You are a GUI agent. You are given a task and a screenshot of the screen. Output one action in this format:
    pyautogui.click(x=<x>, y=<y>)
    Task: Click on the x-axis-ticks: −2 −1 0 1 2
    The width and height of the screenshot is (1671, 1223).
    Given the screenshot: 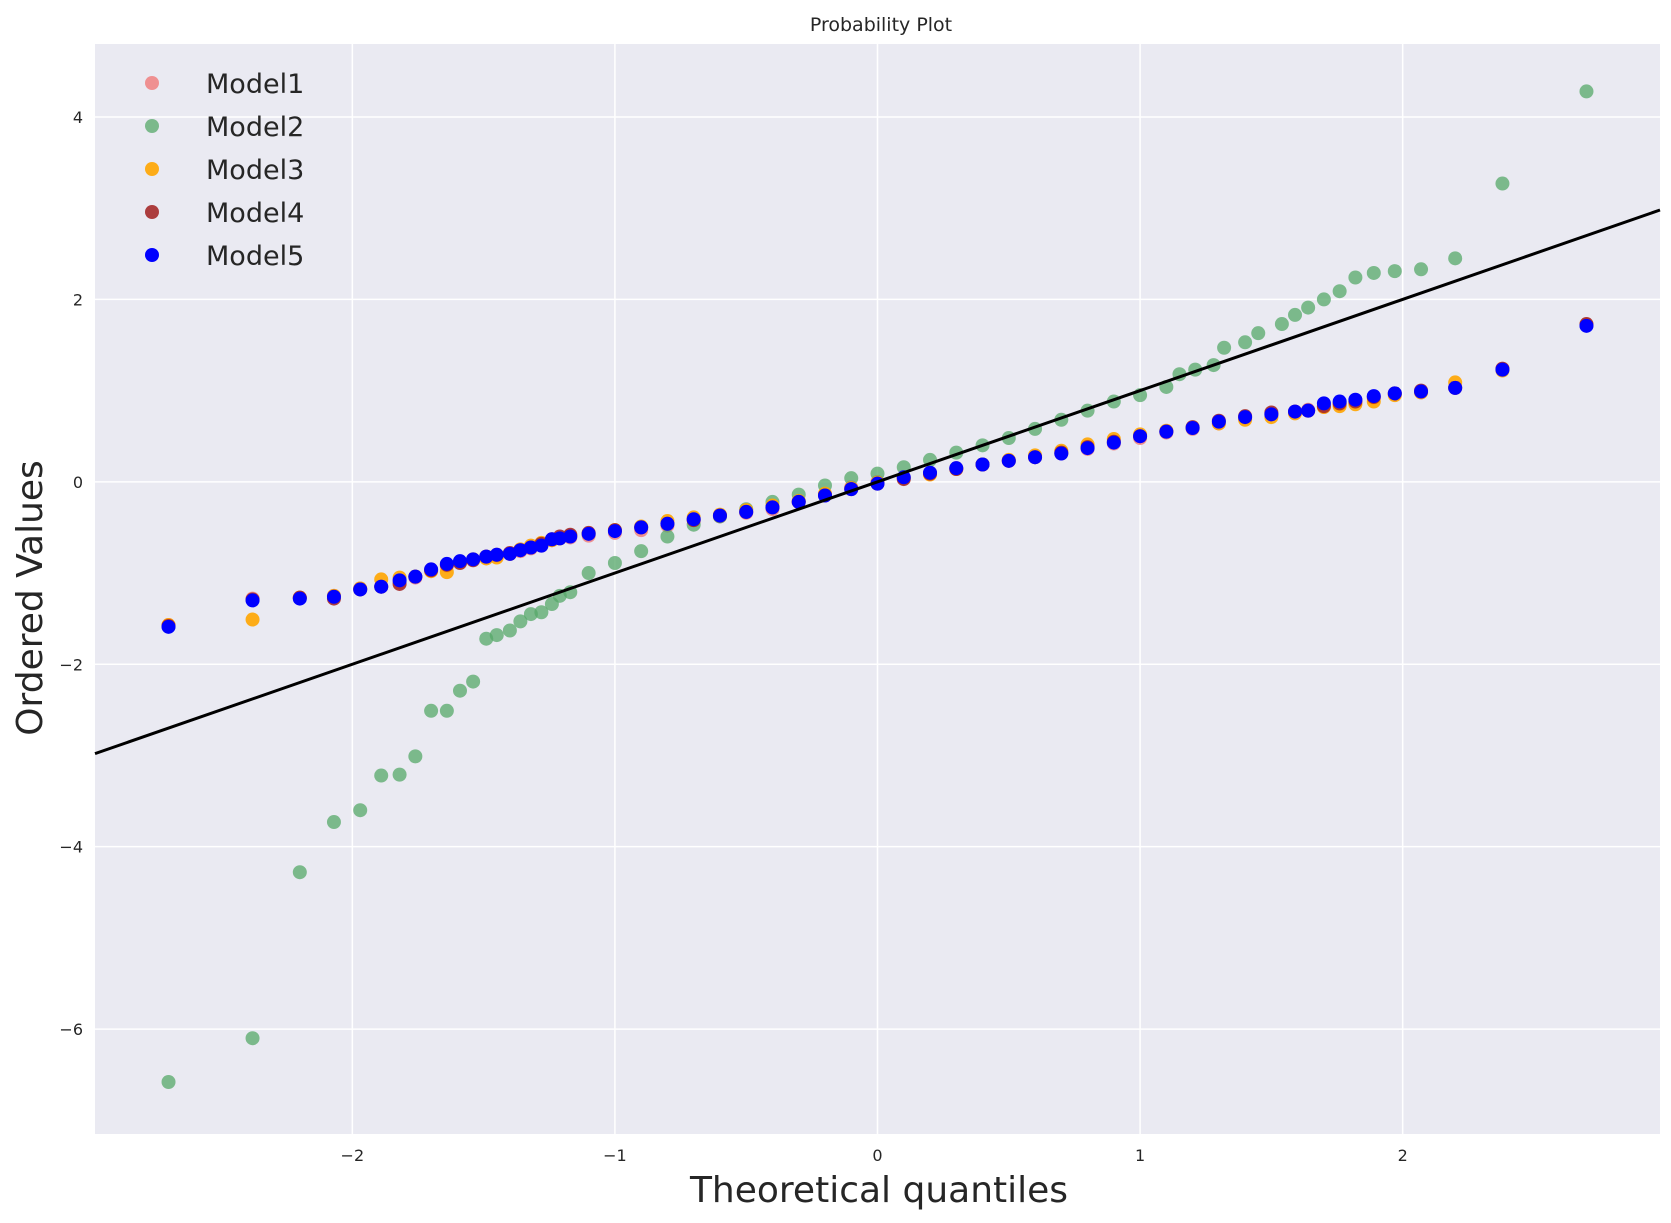 What is the action you would take?
    pyautogui.click(x=874, y=1155)
    